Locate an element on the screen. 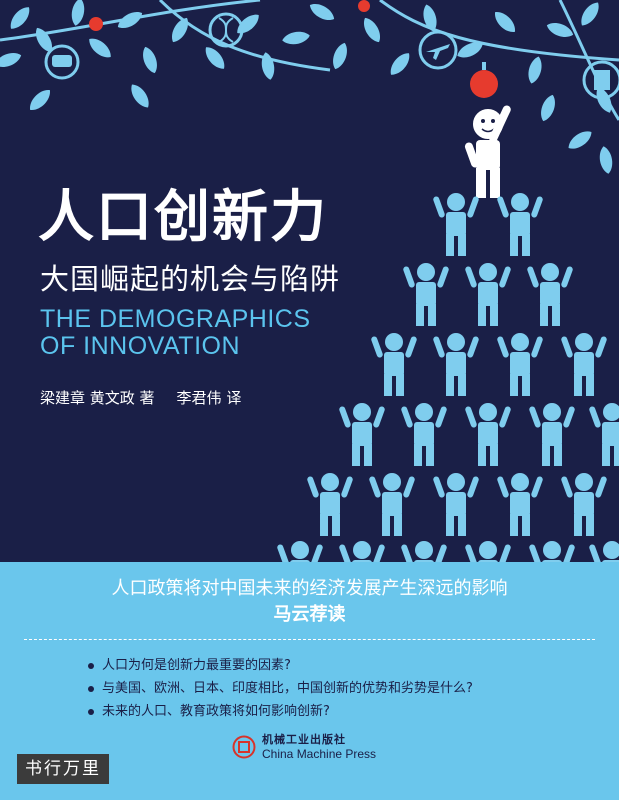 This screenshot has height=800, width=619. tagline: 人口政策将对中国未来的经济发展产生深远的影响 is located at coordinates (309, 588).